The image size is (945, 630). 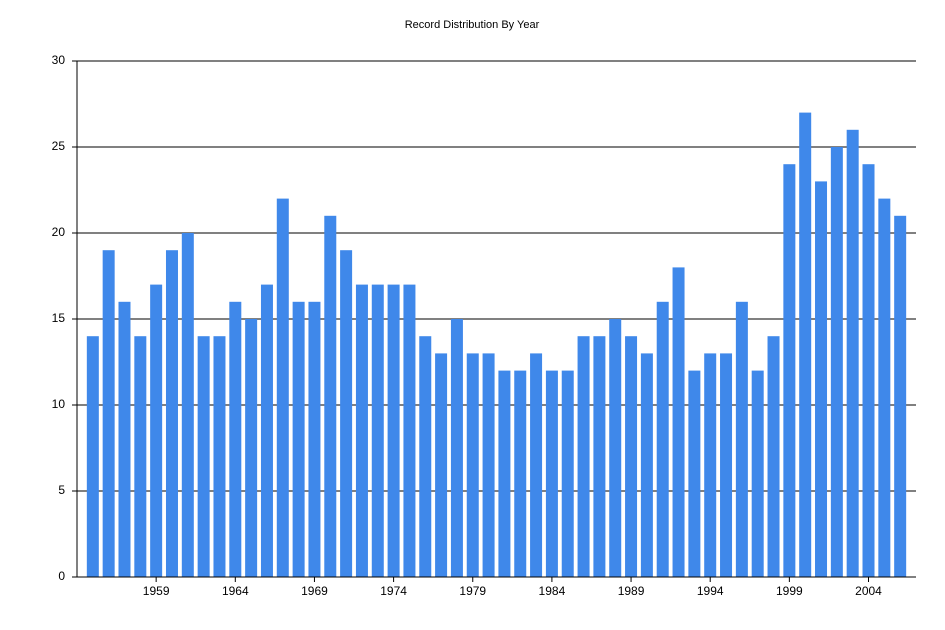 I want to click on x-tick-label: 1974, so click(x=393, y=591).